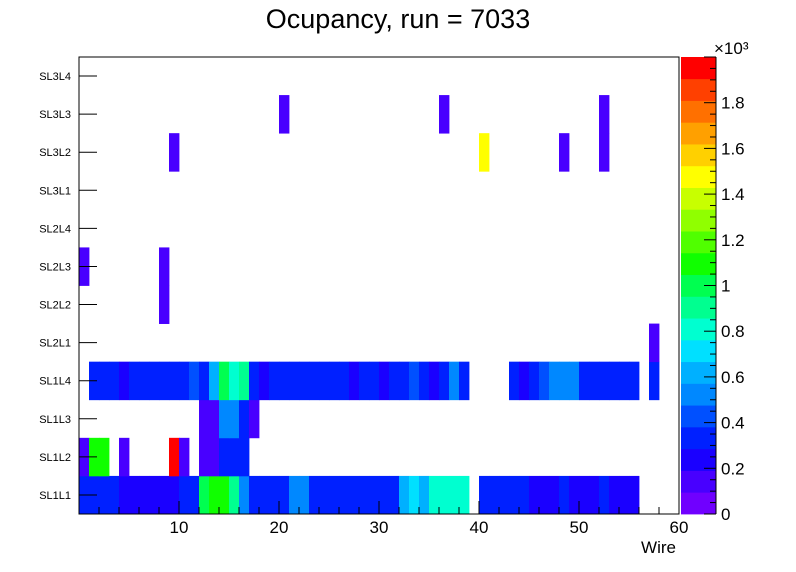 This screenshot has width=796, height=572. I want to click on y-tick-label-sl3l2: SL3L2, so click(55, 153).